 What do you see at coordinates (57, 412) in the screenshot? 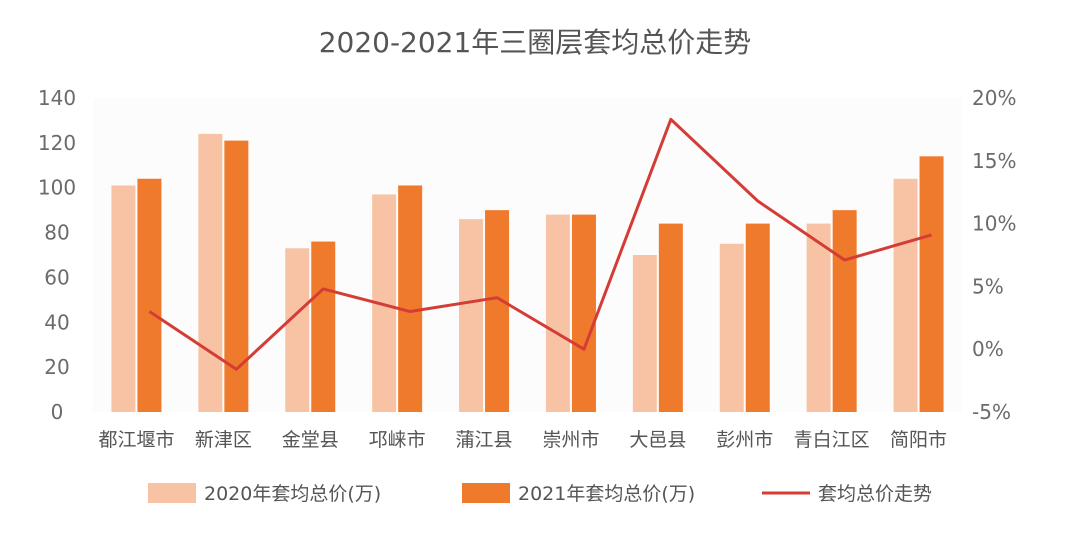
I see `left-tick-label: 0` at bounding box center [57, 412].